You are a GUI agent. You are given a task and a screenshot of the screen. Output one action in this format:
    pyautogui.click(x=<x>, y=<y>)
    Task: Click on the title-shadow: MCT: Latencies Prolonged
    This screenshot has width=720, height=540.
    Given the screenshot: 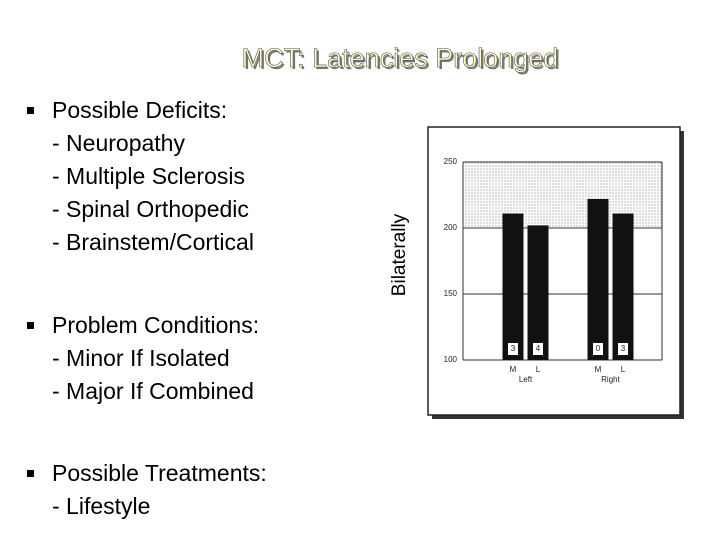 What is the action you would take?
    pyautogui.click(x=402, y=60)
    